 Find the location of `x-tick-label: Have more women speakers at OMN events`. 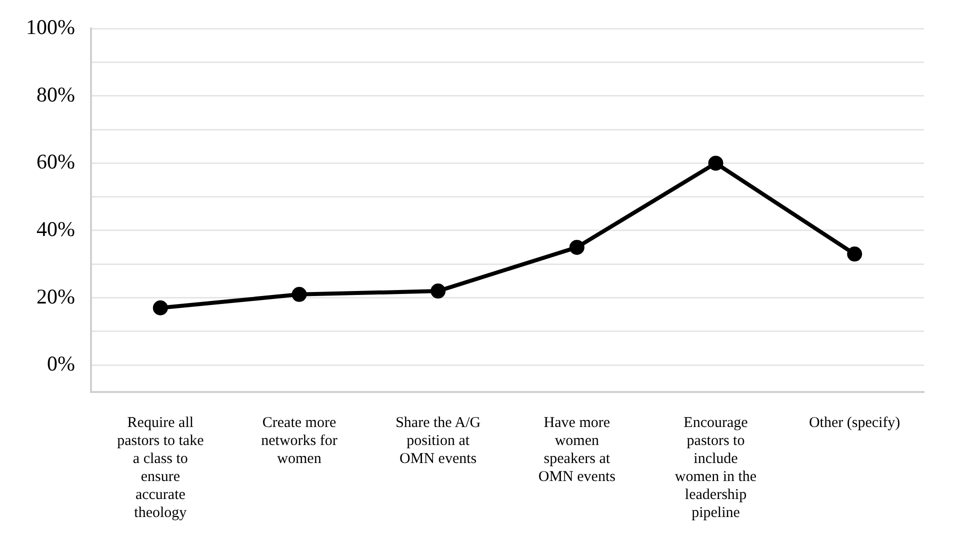

x-tick-label: Have more women speakers at OMN events is located at coordinates (577, 449).